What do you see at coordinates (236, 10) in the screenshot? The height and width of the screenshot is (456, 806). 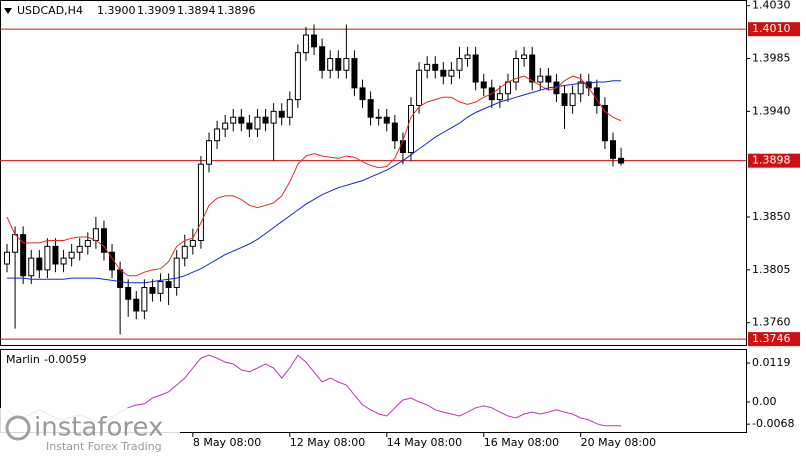 I see `quote-close: 1.3896` at bounding box center [236, 10].